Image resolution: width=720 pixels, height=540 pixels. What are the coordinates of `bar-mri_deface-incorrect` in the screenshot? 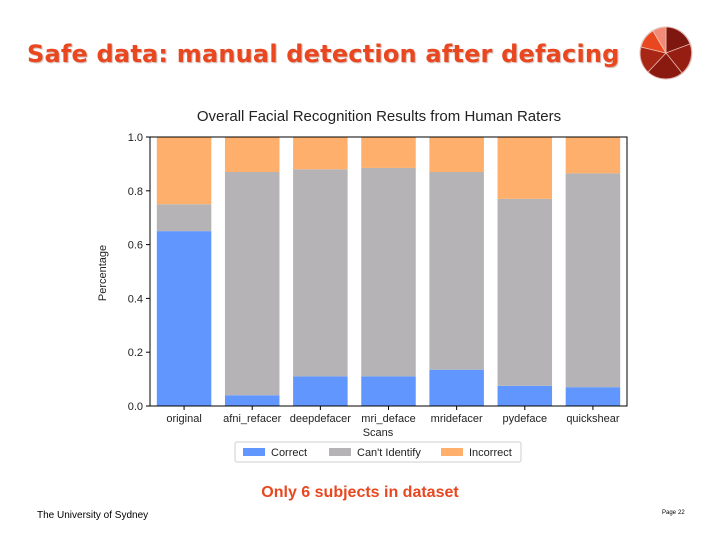 It's located at (388, 152).